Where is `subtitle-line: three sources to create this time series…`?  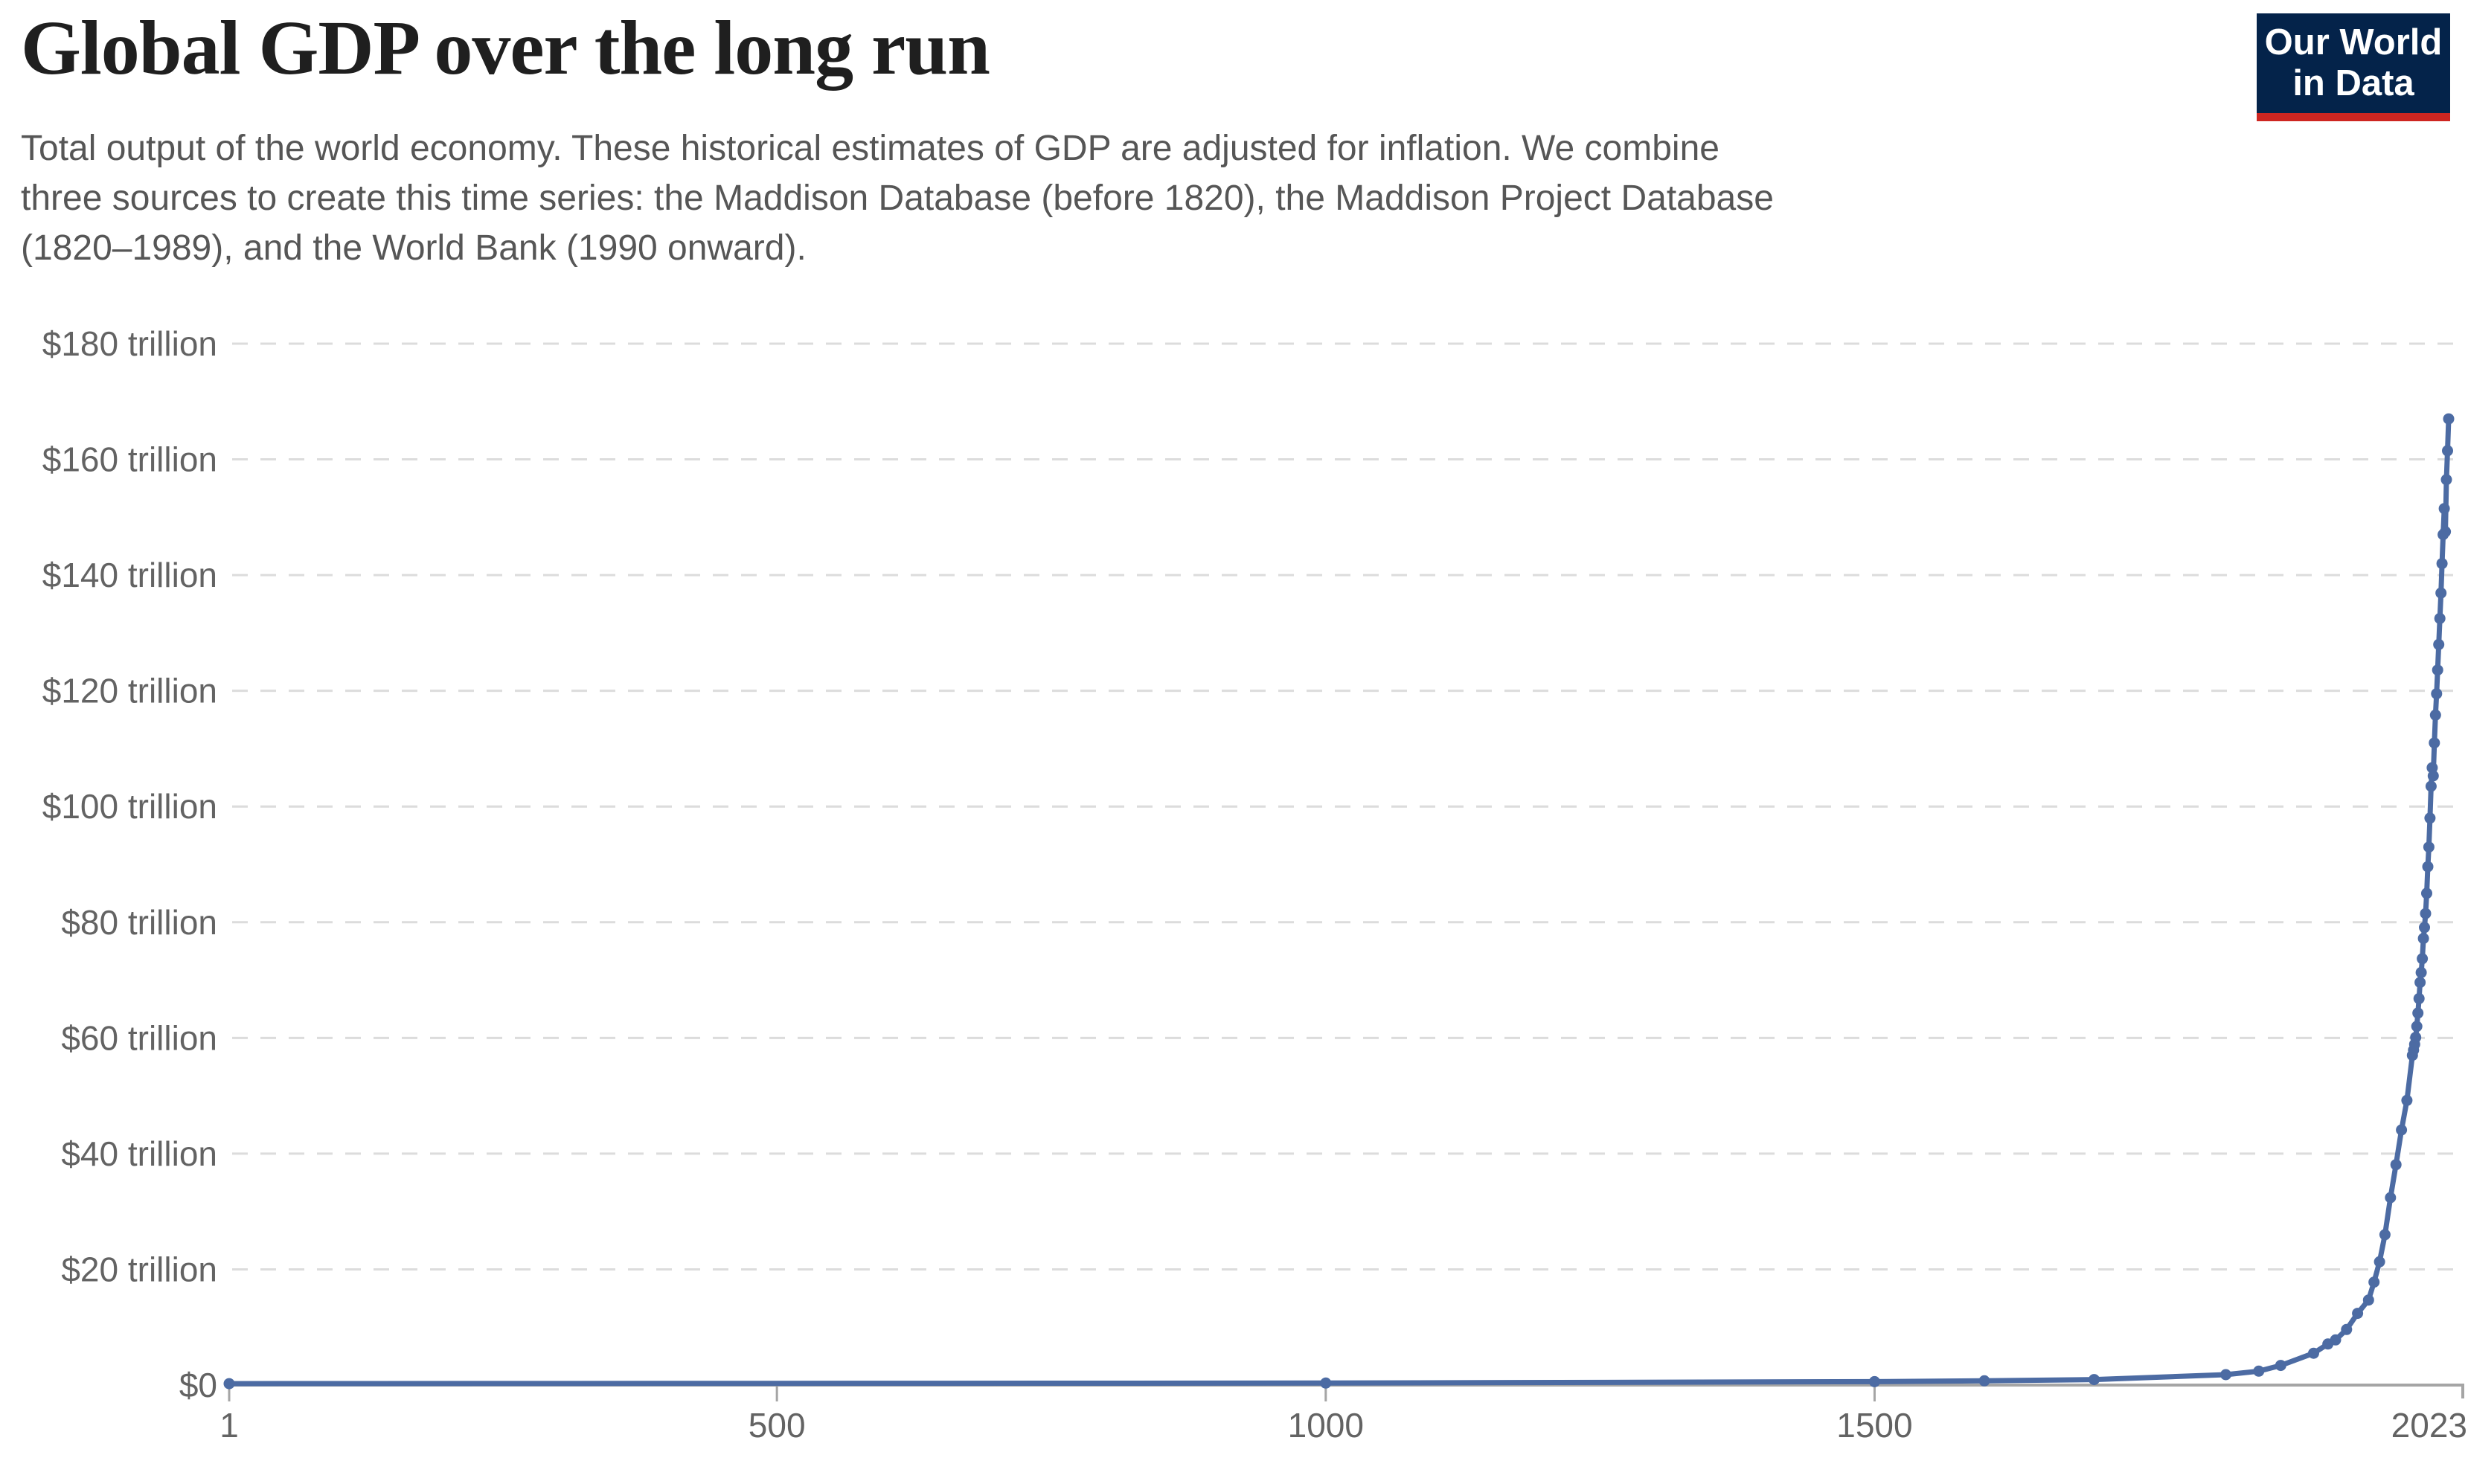
subtitle-line: three sources to create this time series… is located at coordinates (897, 198).